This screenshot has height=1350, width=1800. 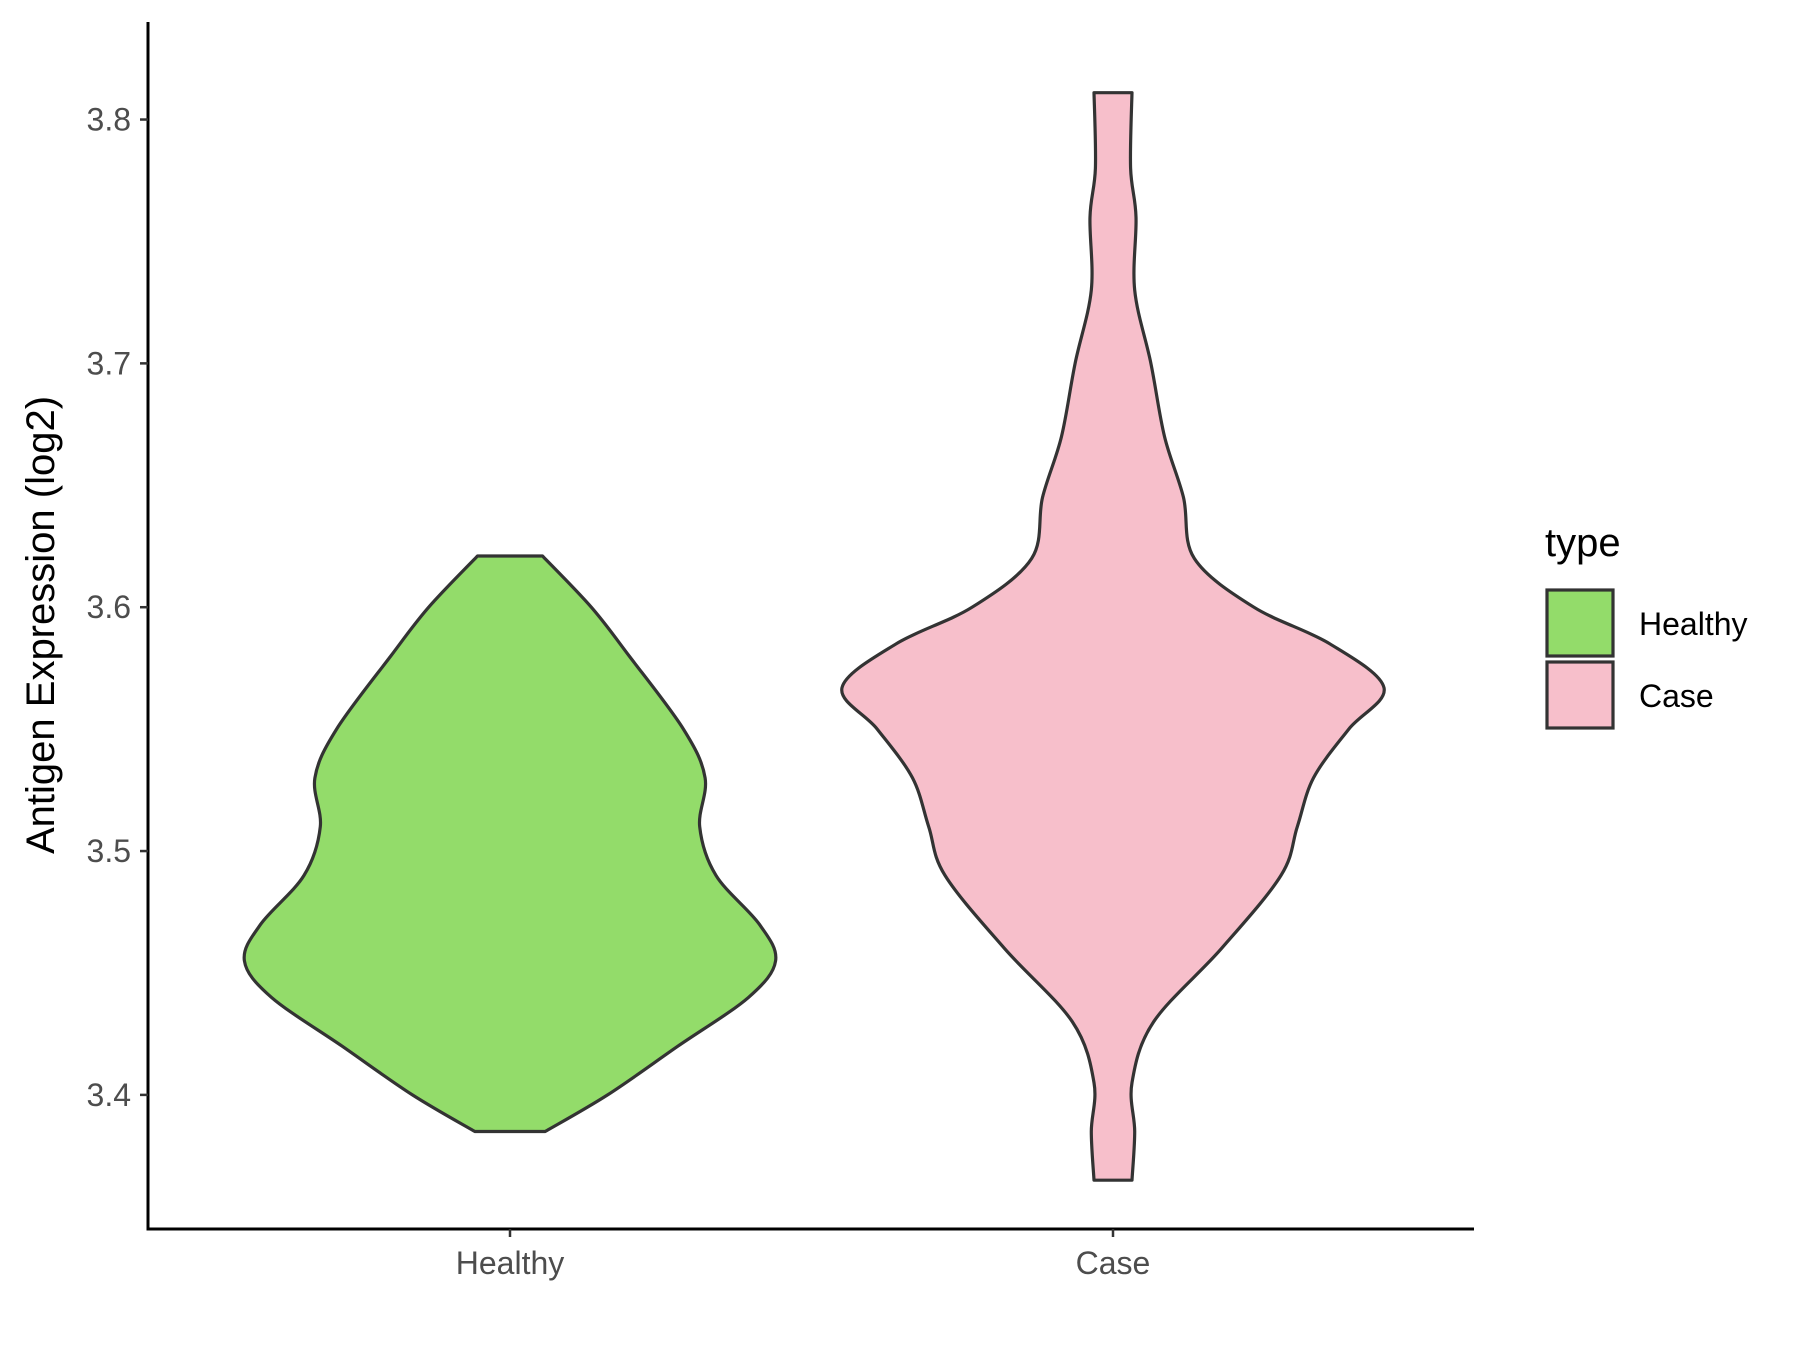 I want to click on legend-key-healthy, so click(x=1580, y=623).